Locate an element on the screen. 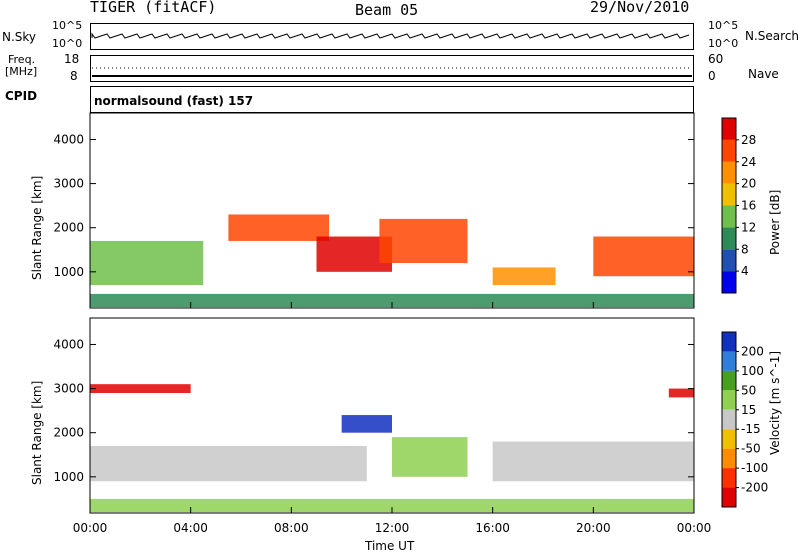  xtick-label-0: 00:00 is located at coordinates (90, 528).